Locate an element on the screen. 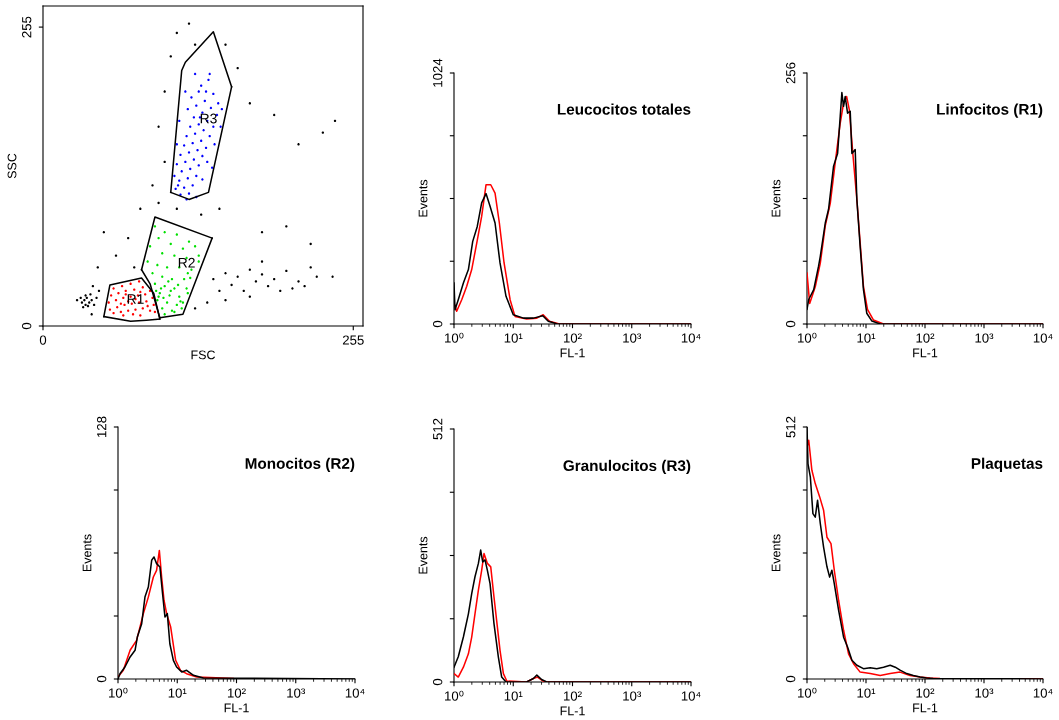 The height and width of the screenshot is (720, 1059). x-axis-title: FSC is located at coordinates (203, 355).